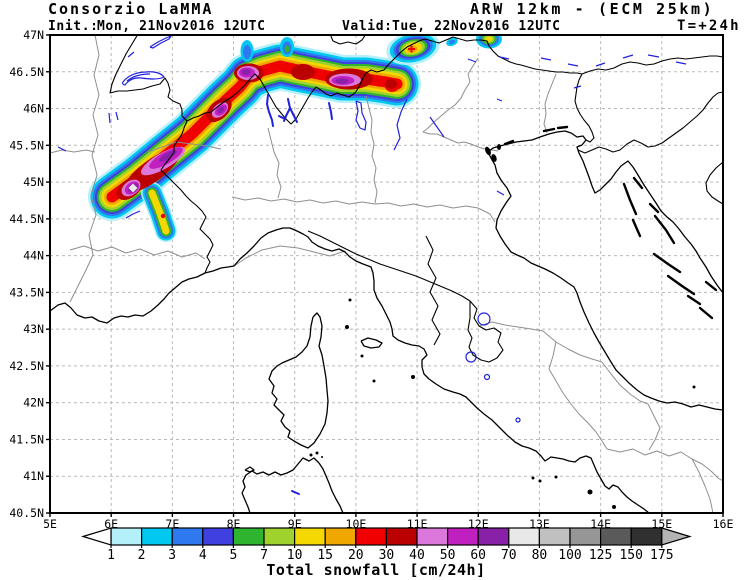 This screenshot has height=580, width=751. What do you see at coordinates (417, 555) in the screenshot?
I see `colorbar-tick-label: 40` at bounding box center [417, 555].